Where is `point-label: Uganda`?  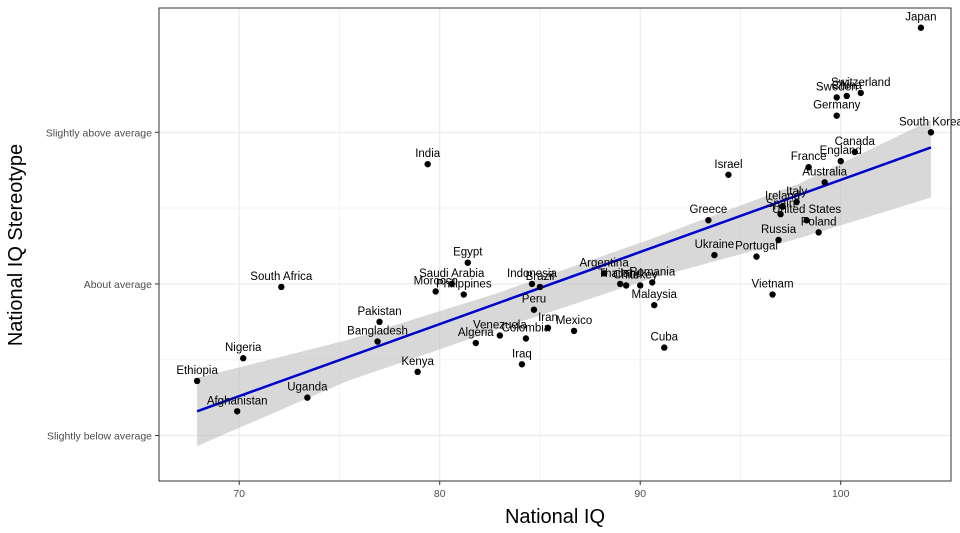
point-label: Uganda is located at coordinates (307, 388).